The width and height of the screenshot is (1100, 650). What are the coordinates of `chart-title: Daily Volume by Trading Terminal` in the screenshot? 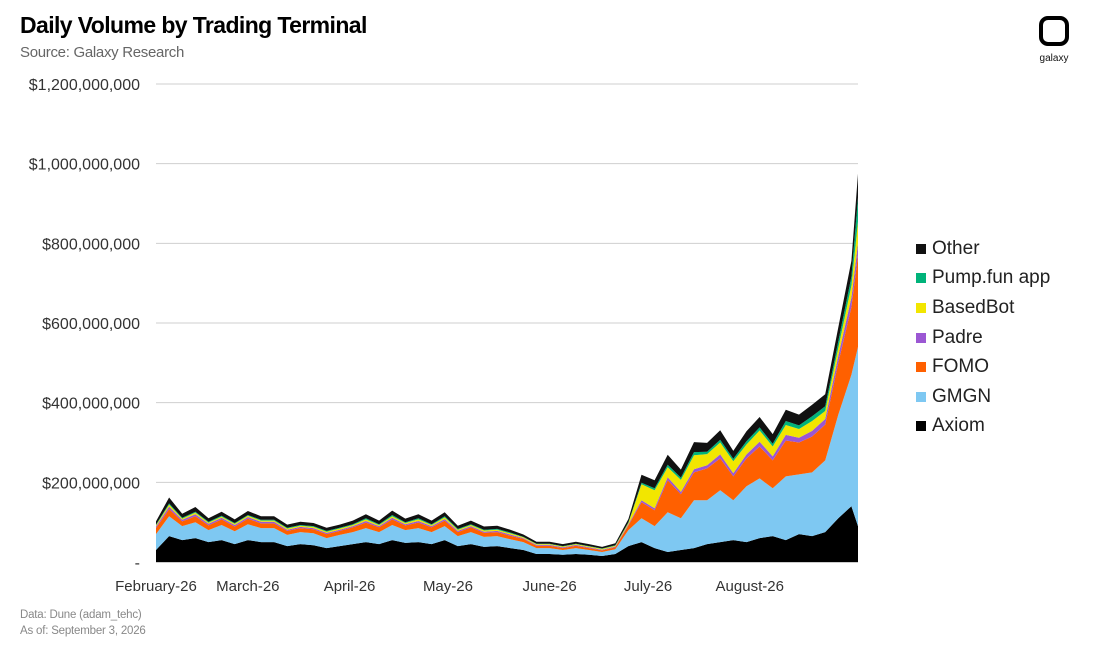 It's located at (193, 25).